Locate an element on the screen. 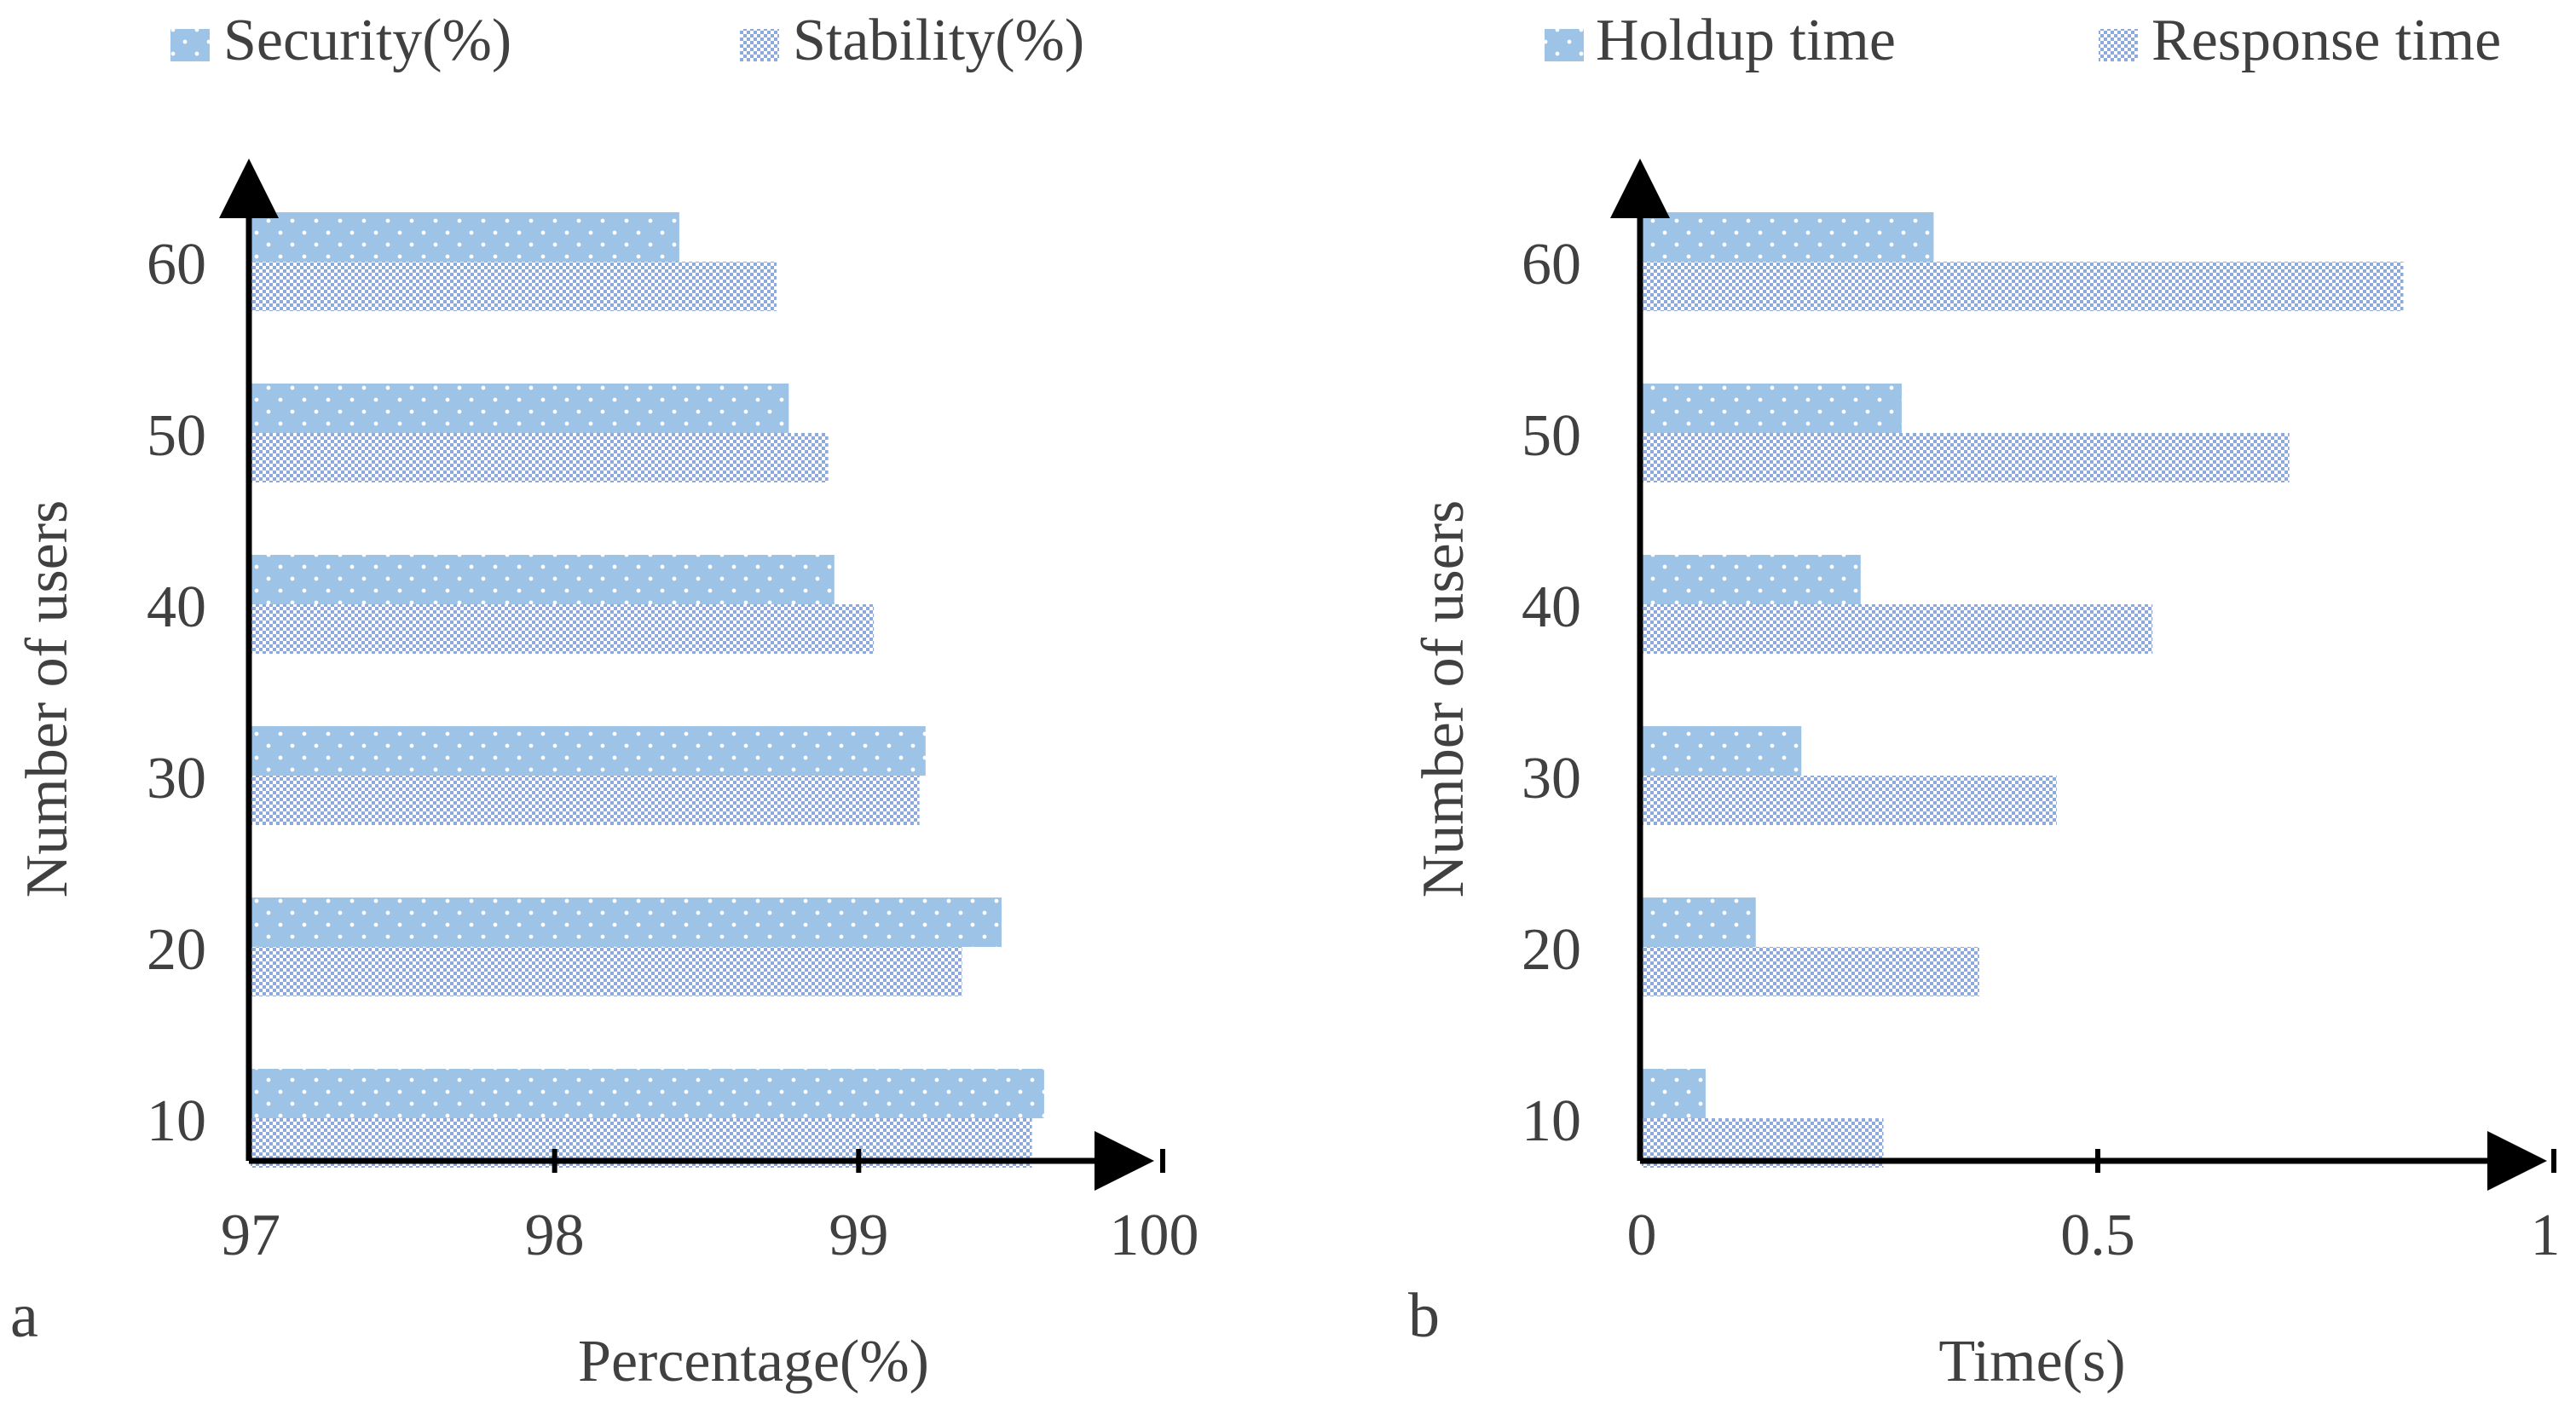  legend-swatch-security is located at coordinates (190, 45).